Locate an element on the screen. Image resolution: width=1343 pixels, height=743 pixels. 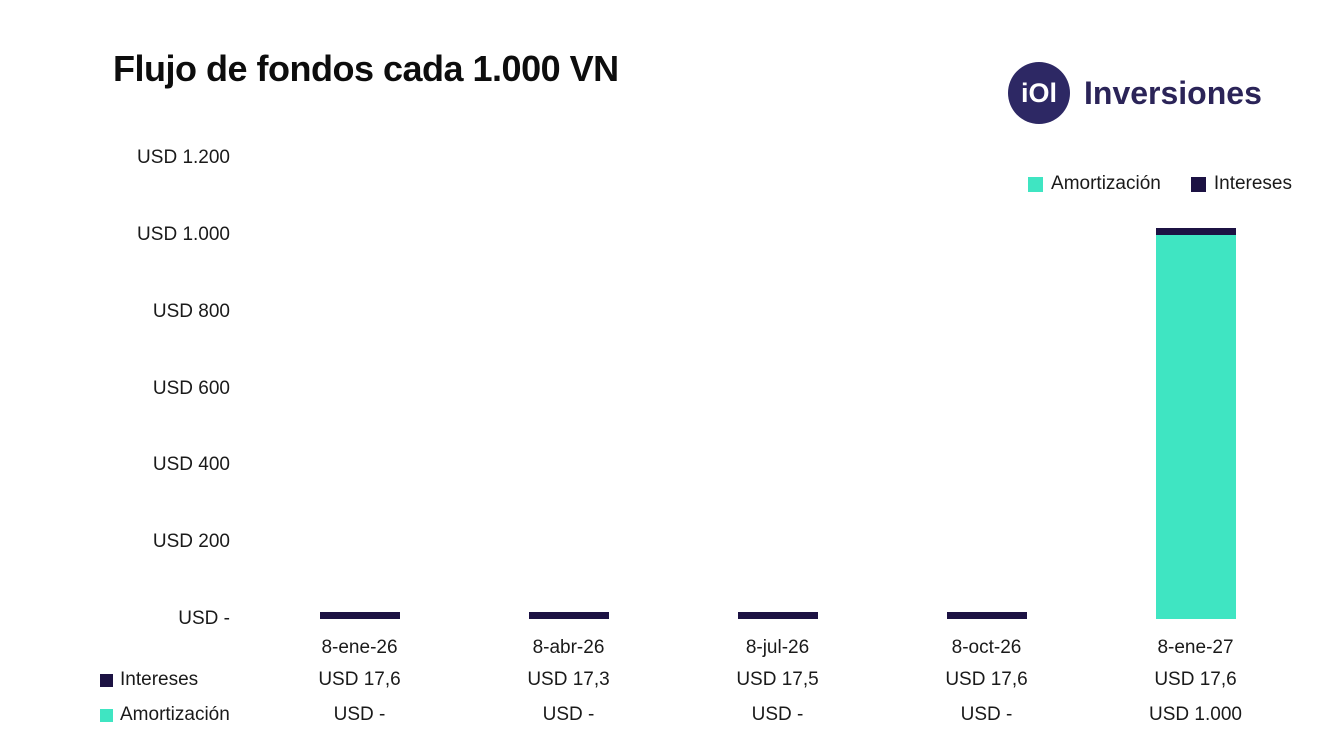
table-cell-intereses-8-abr-26: USD 17,3 is located at coordinates (568, 679).